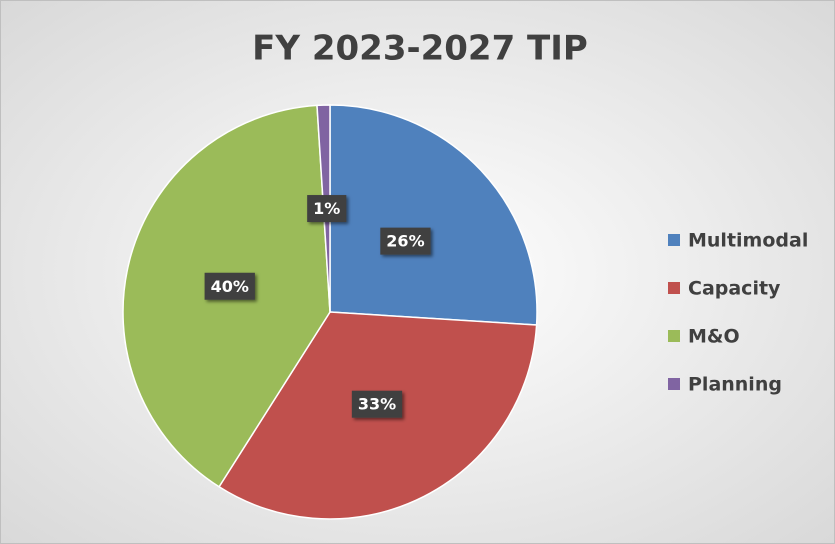 This screenshot has height=544, width=835. I want to click on legend-label: Multimodal, so click(748, 241).